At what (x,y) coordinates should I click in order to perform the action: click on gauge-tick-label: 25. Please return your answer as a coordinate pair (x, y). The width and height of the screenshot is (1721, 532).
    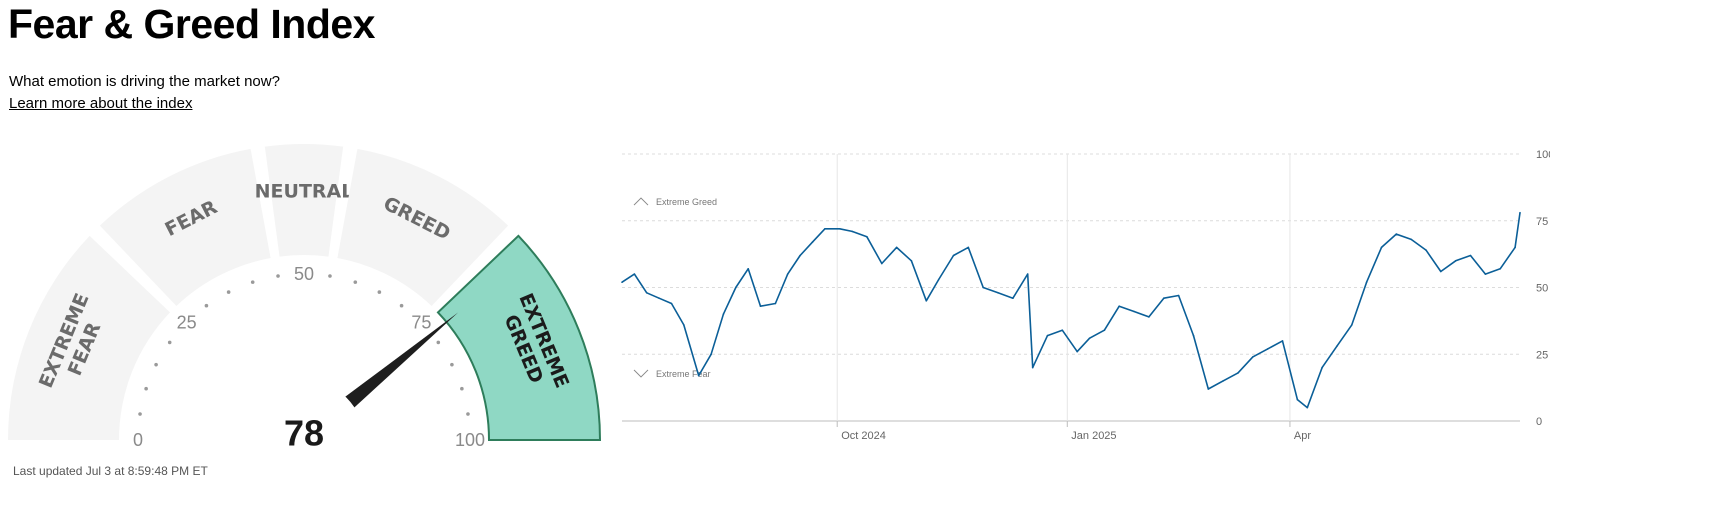
    Looking at the image, I should click on (187, 323).